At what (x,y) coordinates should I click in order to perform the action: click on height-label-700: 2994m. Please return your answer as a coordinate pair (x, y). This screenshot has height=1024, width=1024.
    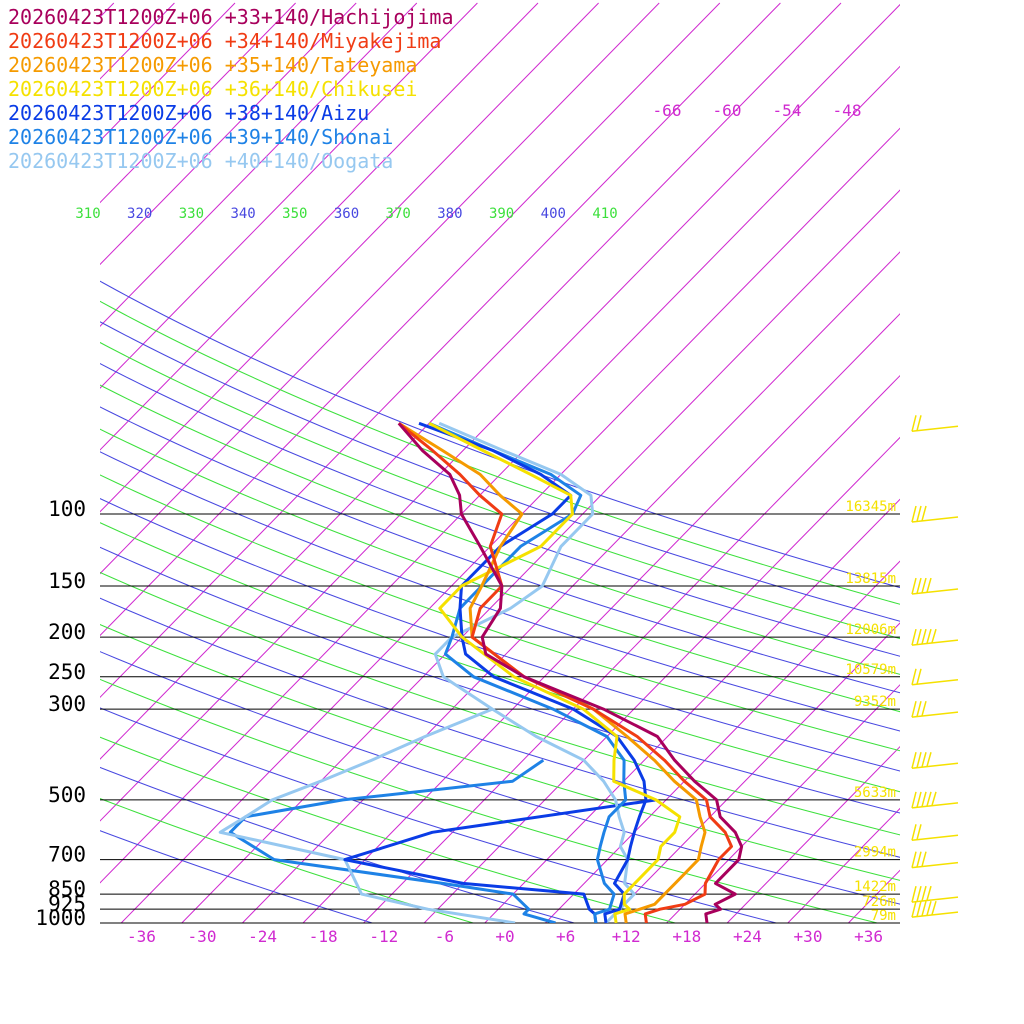
    Looking at the image, I should click on (875, 853).